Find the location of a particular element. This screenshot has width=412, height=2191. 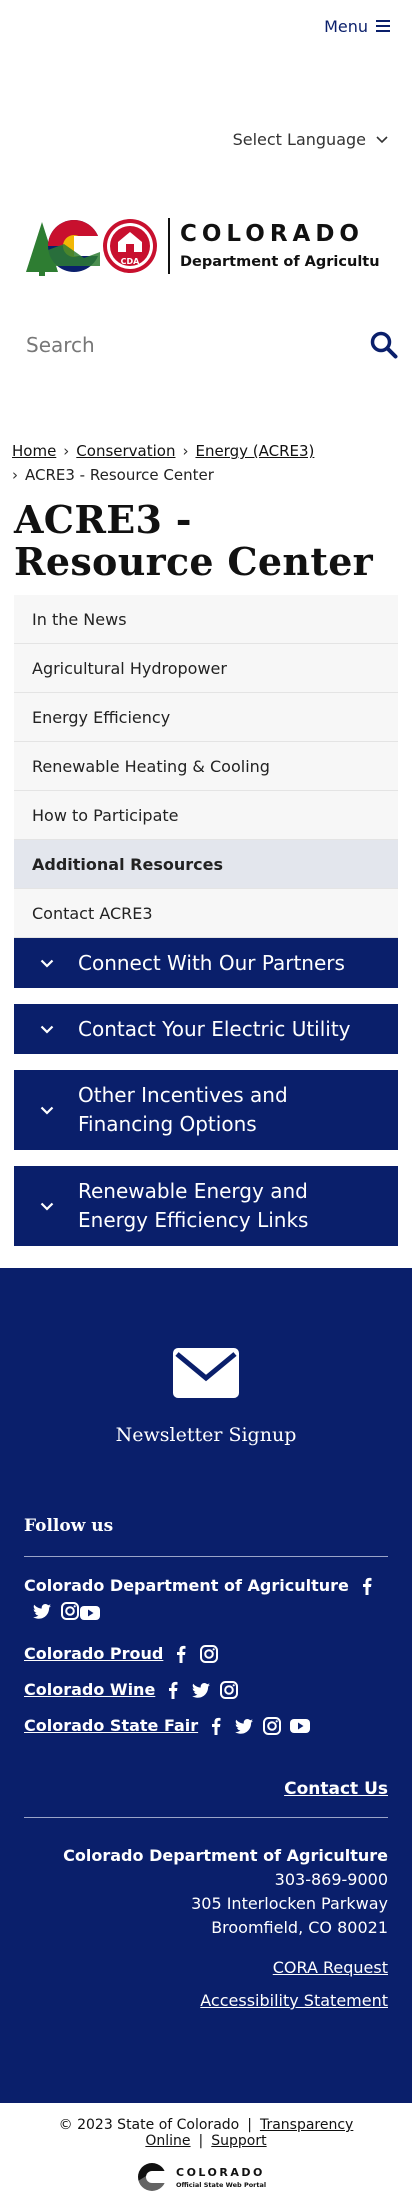

phone: 303-869-9000 is located at coordinates (331, 1879).